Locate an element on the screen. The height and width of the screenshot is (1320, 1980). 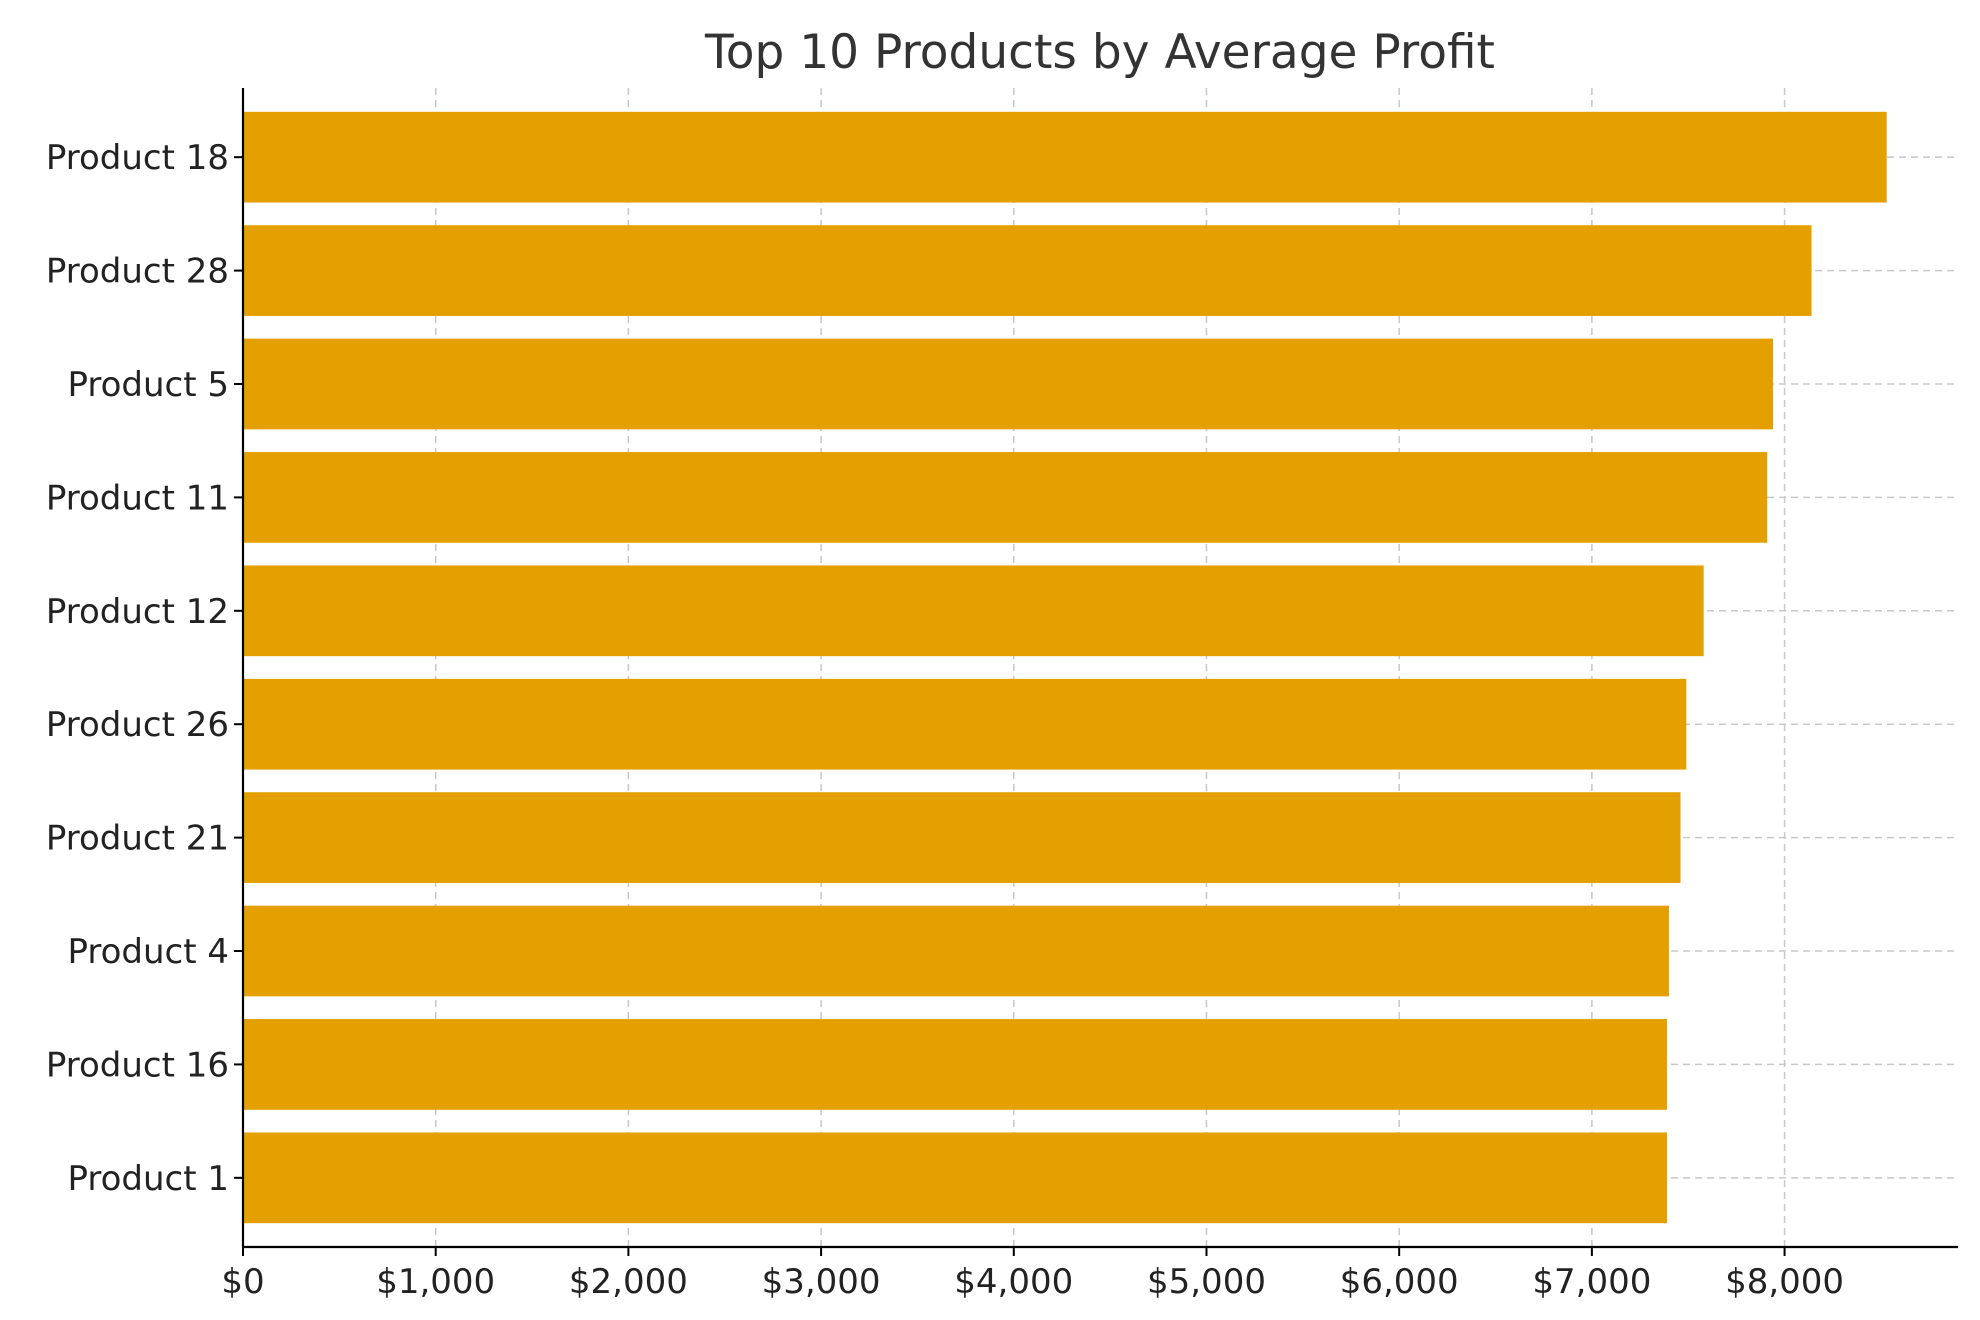
y-tick-label: Product 4 is located at coordinates (148, 952).